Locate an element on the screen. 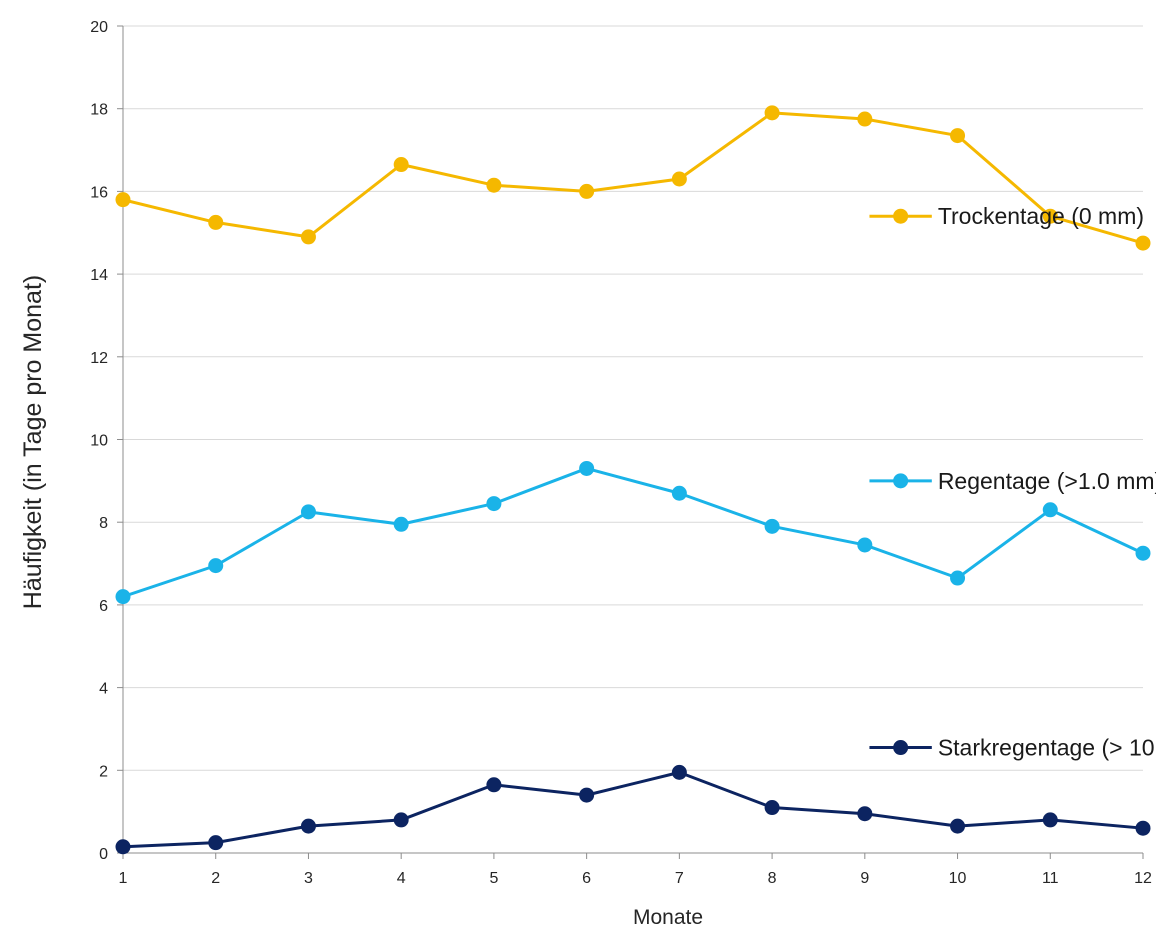 The height and width of the screenshot is (935, 1156). legend-entry-1: Trockentage (0 mm) is located at coordinates (1006, 216).